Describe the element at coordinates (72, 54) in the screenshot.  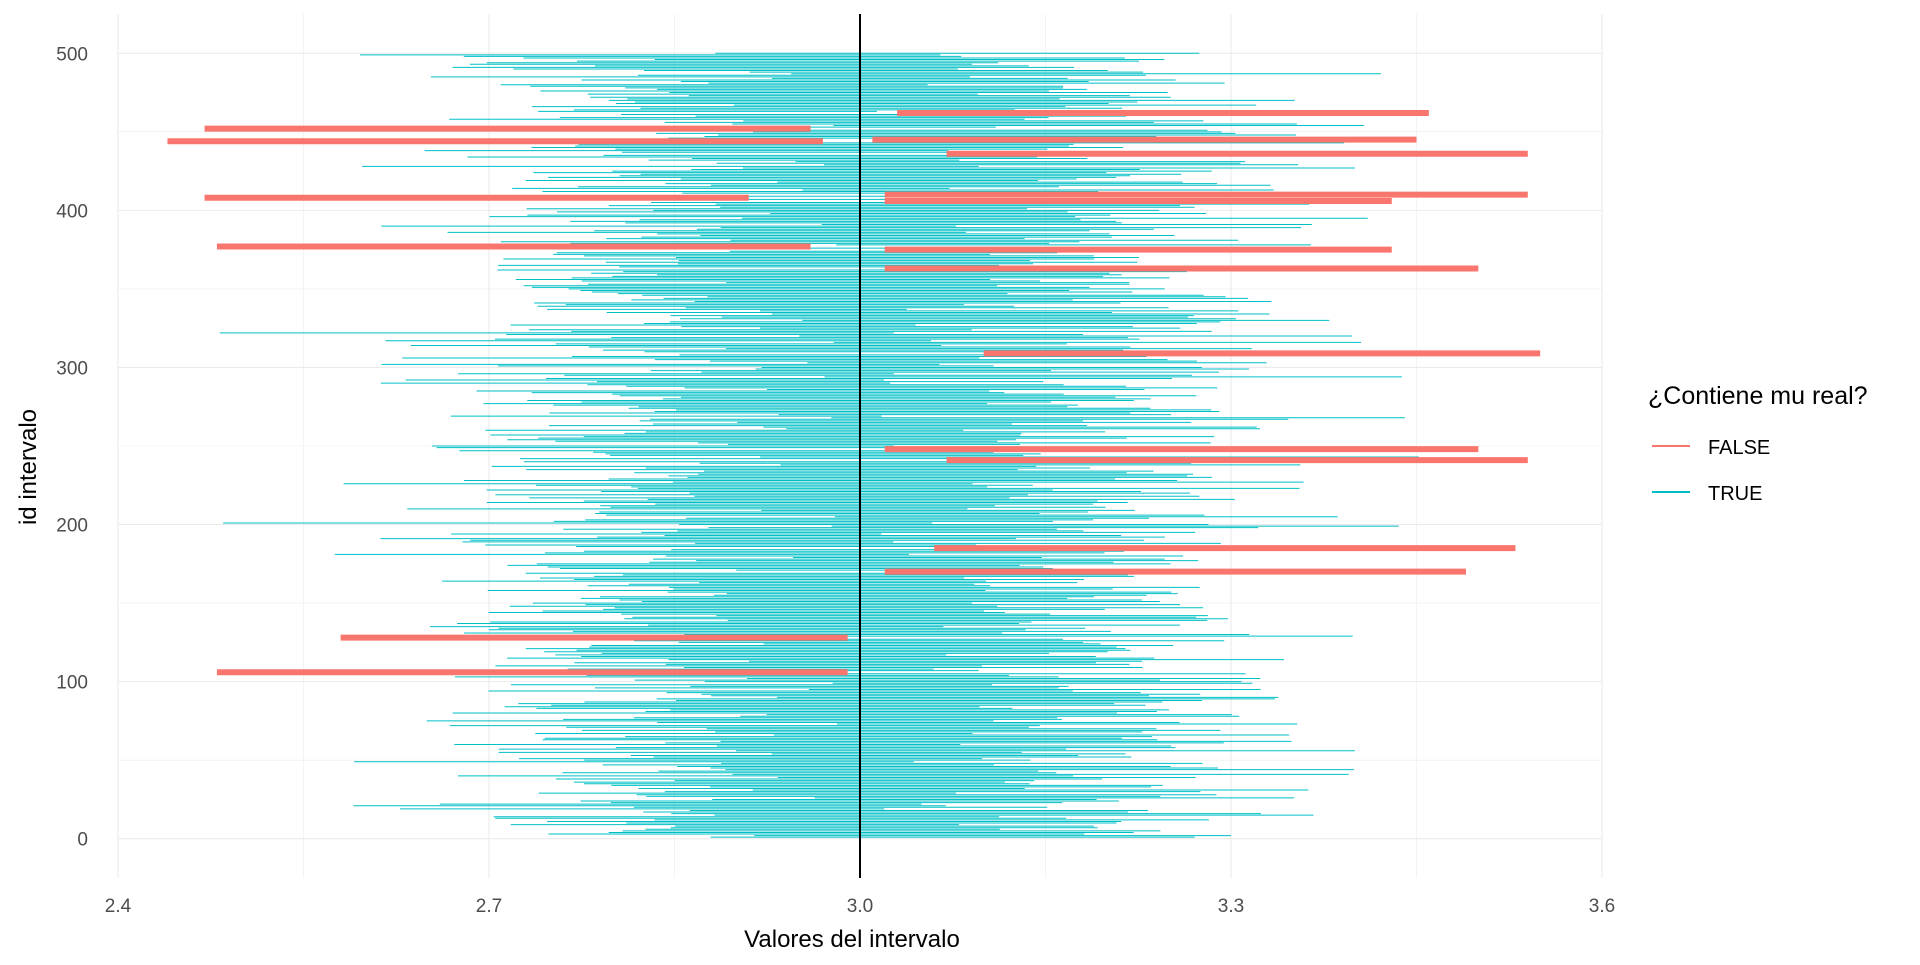
I see `y-tick-label: 500` at that location.